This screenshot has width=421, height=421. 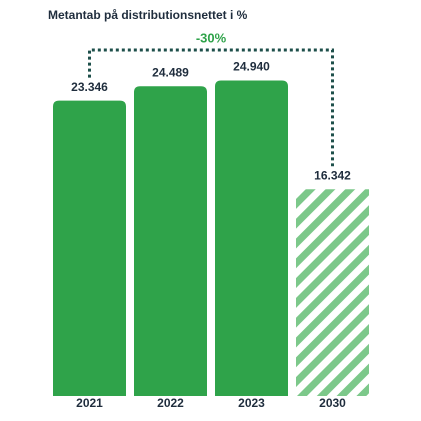 I want to click on x-tick-label: 2030, so click(x=332, y=403).